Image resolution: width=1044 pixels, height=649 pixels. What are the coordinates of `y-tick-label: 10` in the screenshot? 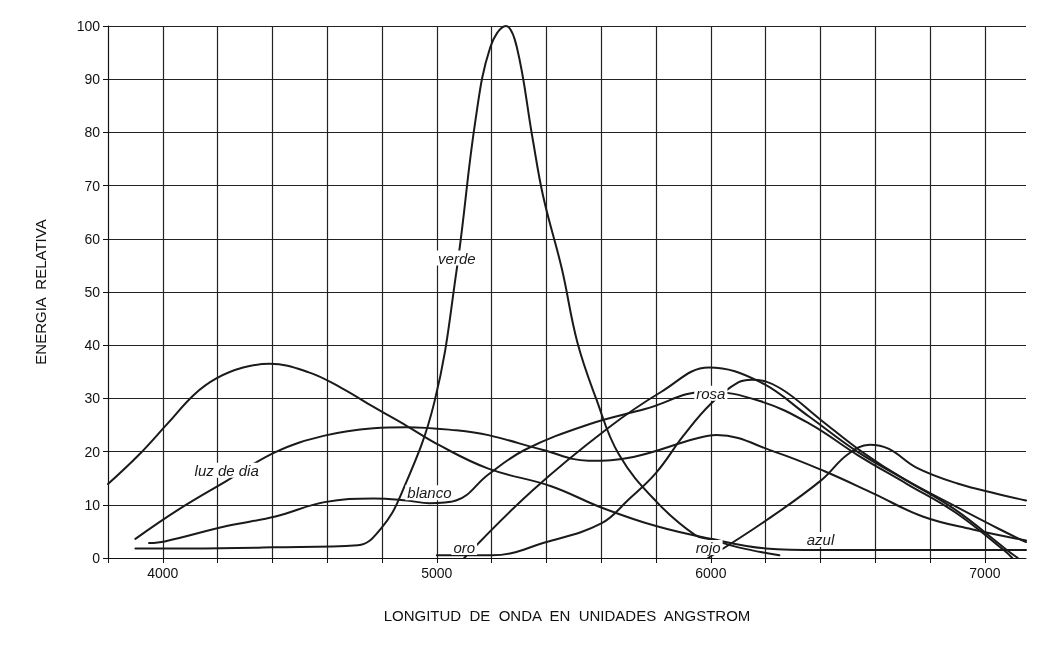 It's located at (92, 504).